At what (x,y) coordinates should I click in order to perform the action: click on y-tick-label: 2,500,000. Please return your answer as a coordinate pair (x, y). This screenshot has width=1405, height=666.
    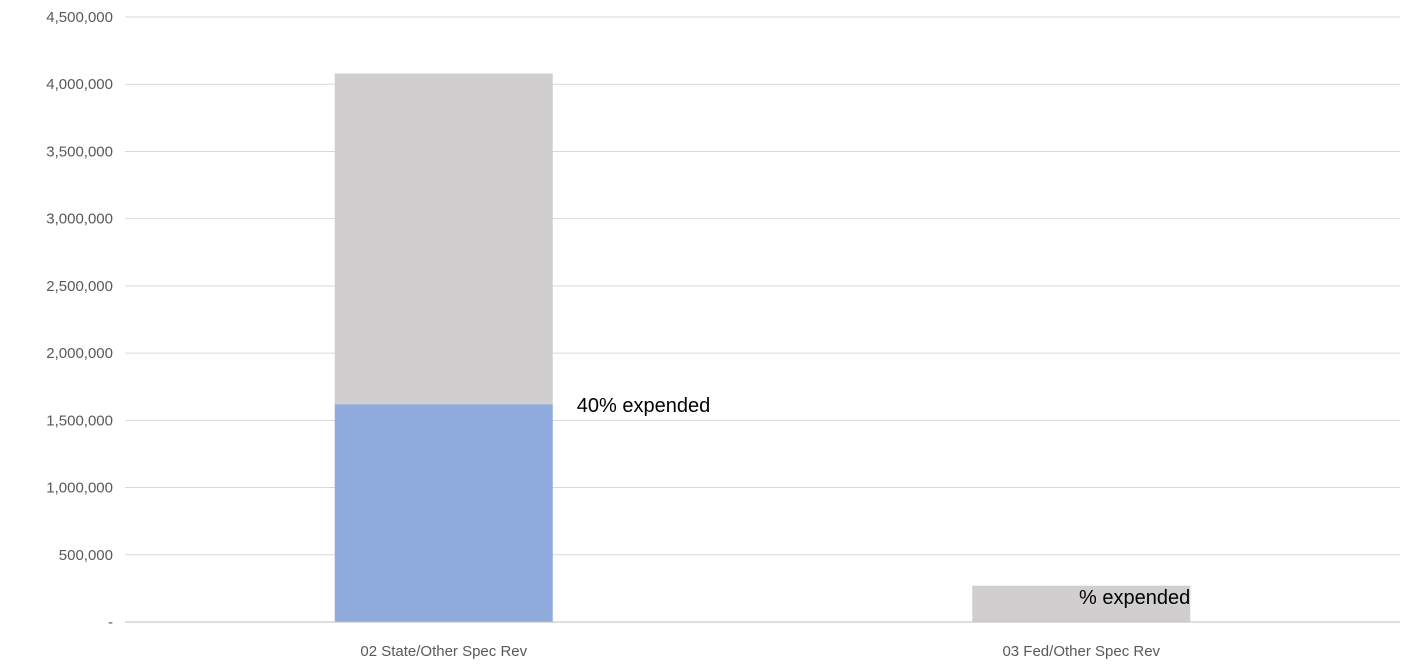
    Looking at the image, I should click on (79, 286).